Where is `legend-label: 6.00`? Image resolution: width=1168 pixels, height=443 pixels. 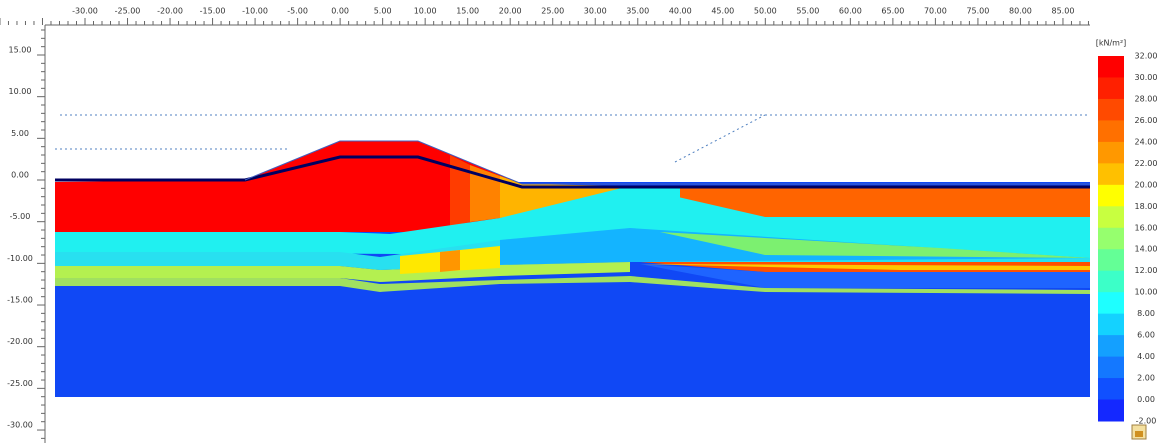
legend-label: 6.00 is located at coordinates (1146, 335).